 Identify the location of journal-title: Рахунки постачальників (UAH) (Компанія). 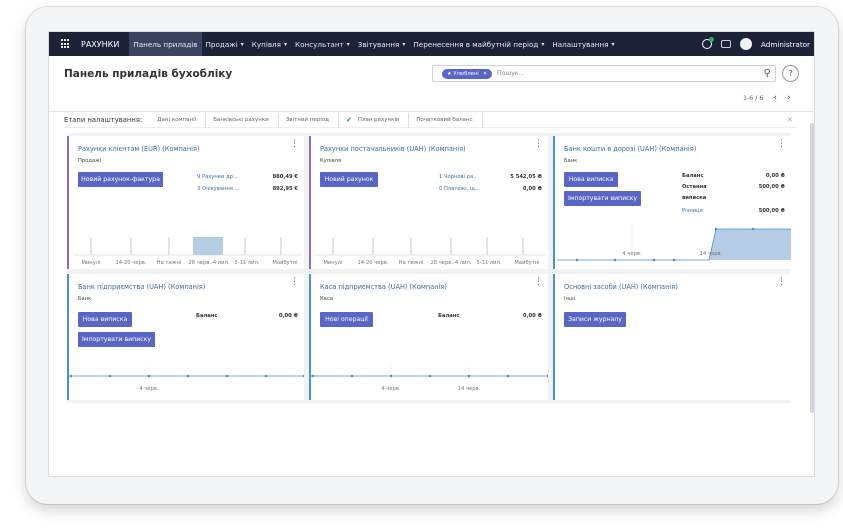
(393, 149).